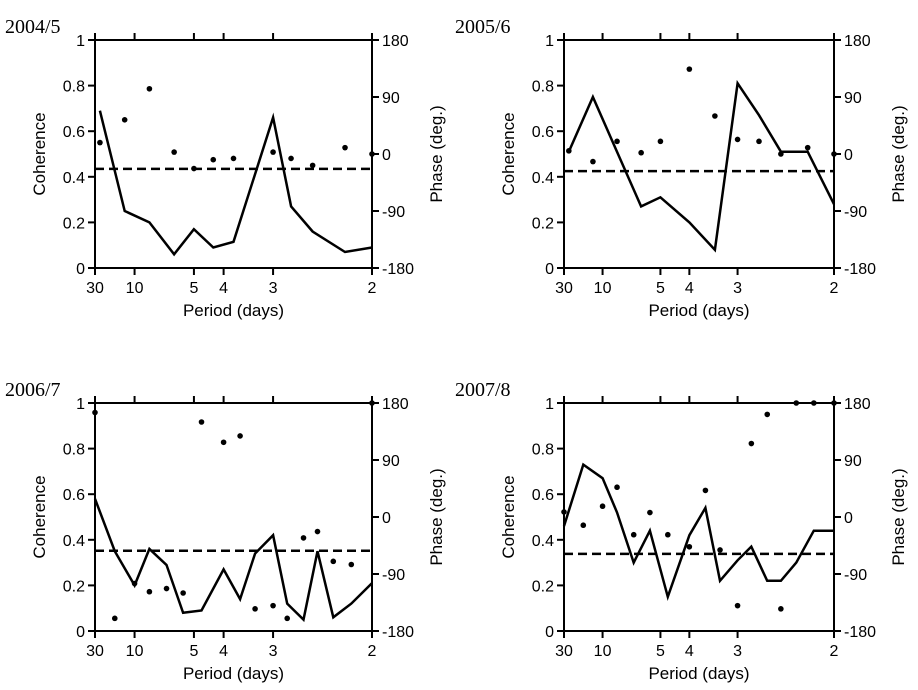 The height and width of the screenshot is (690, 918). I want to click on panel-title: 2007/8, so click(483, 390).